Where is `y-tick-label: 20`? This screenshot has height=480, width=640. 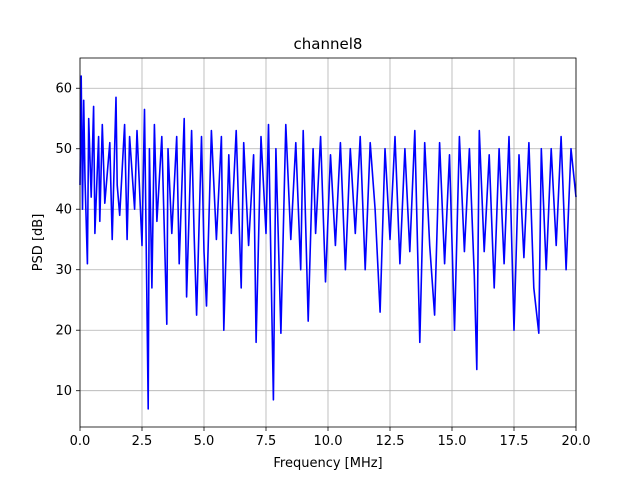 y-tick-label: 20 is located at coordinates (63, 331).